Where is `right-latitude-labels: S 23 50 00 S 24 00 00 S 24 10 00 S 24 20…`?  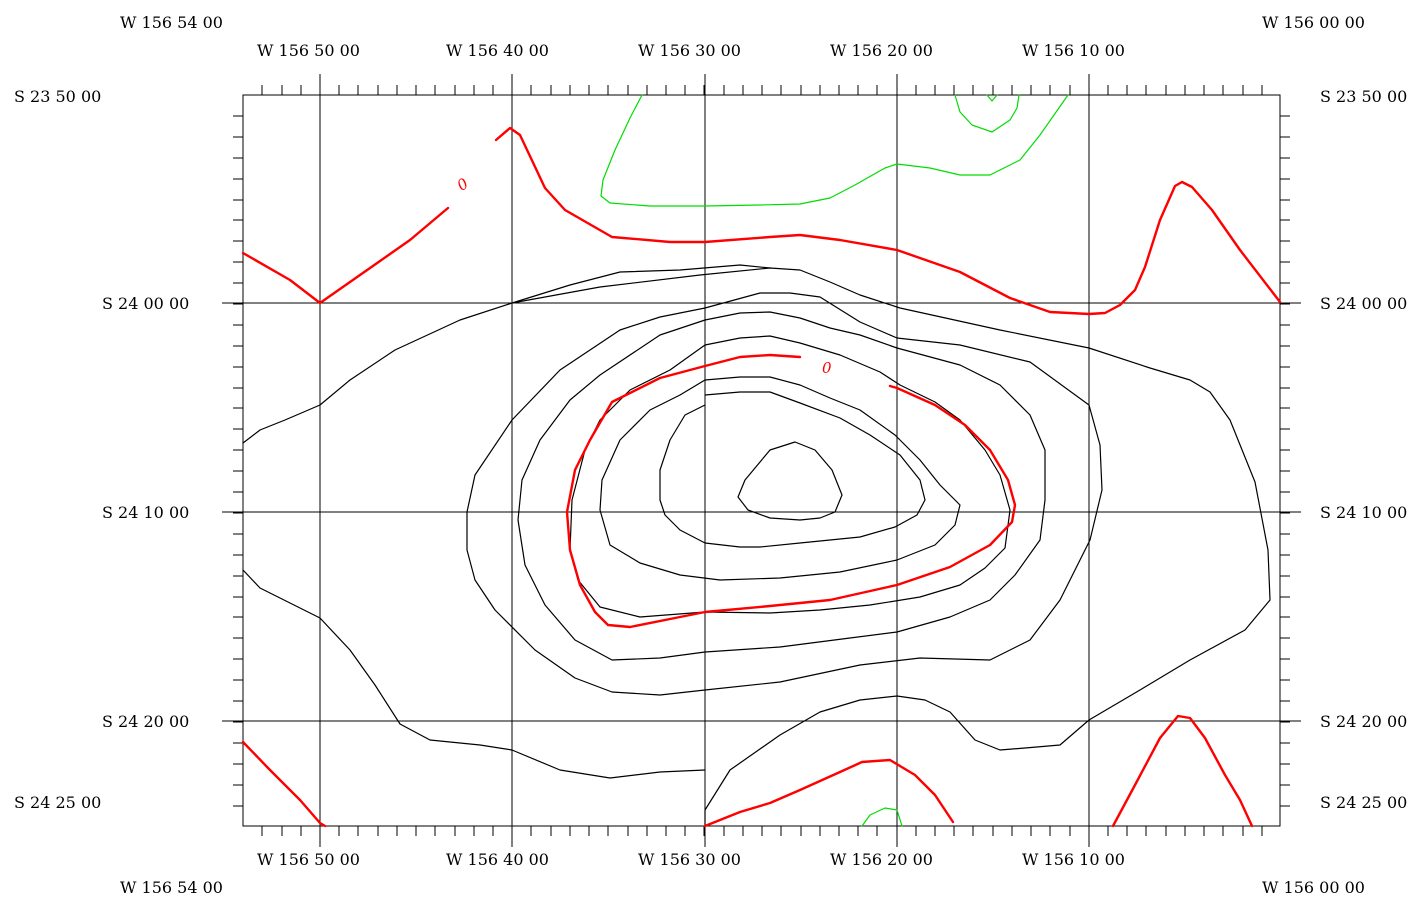 right-latitude-labels: S 23 50 00 S 24 00 00 S 24 10 00 S 24 20… is located at coordinates (1363, 449).